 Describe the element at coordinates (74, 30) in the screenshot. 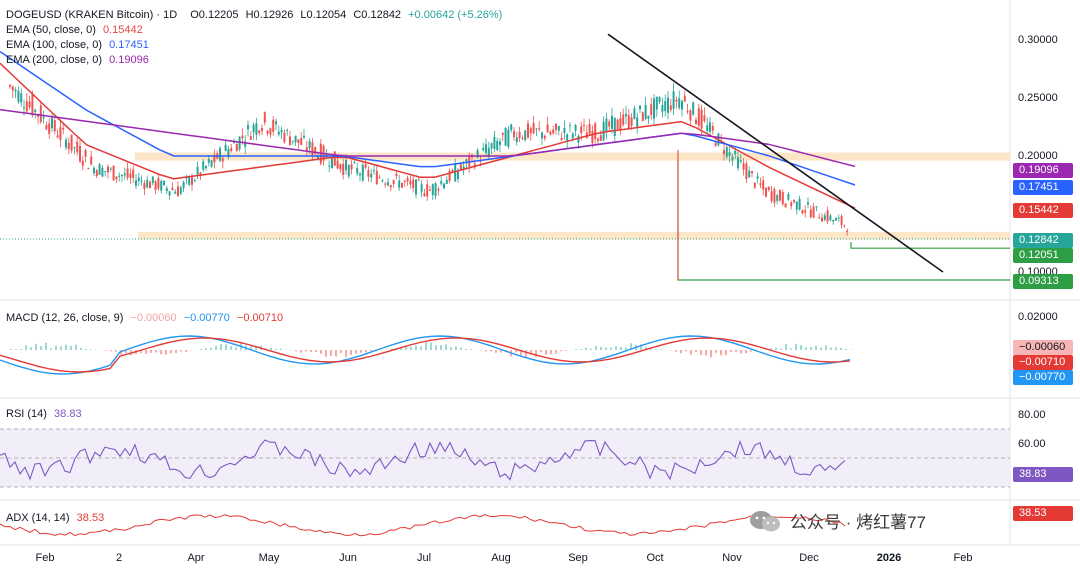

I see `ema50-legend: EMA (50, close, 0) 0.15442` at that location.